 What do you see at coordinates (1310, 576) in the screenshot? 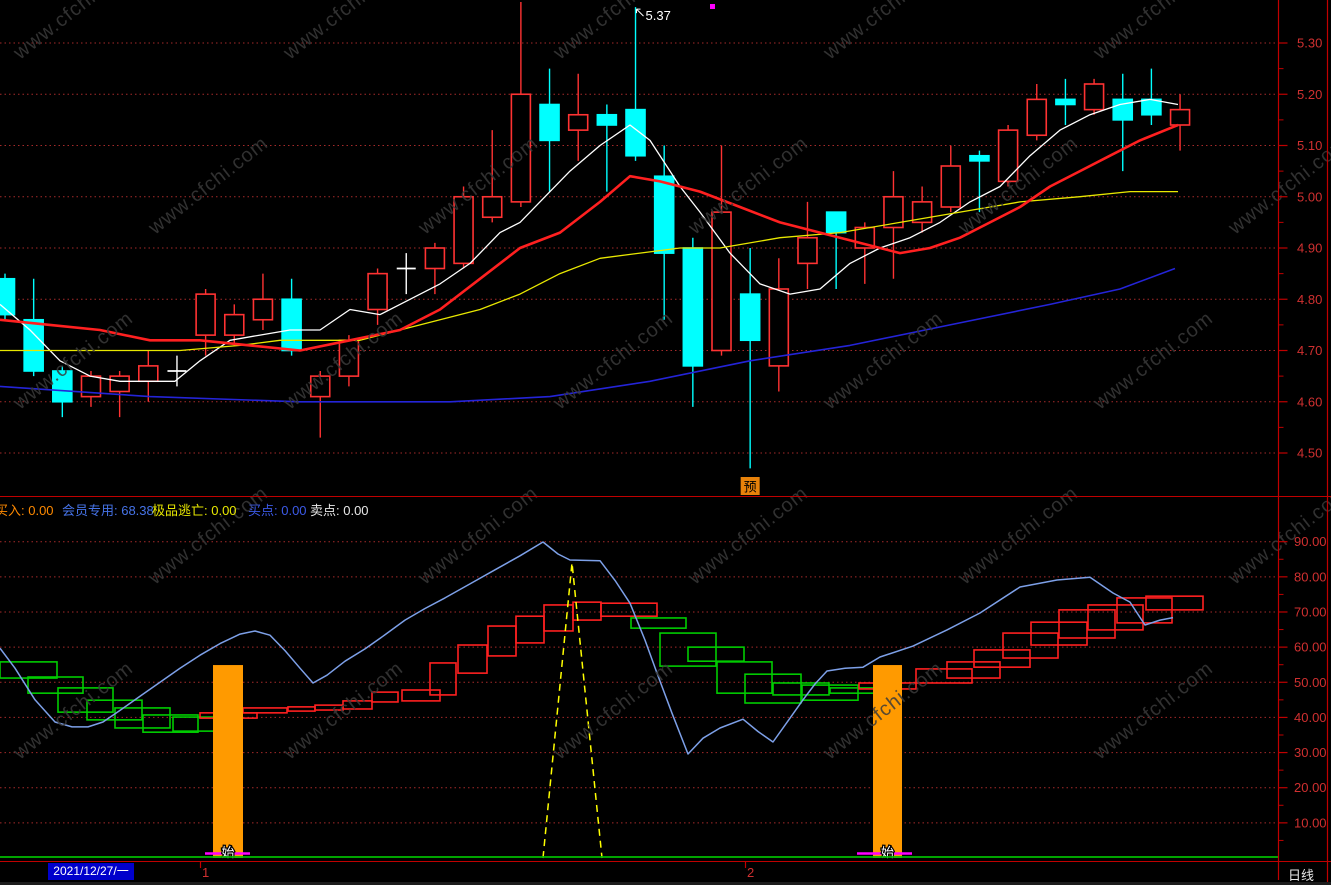
I see `indicator-tick-label: 80.00` at bounding box center [1310, 576].